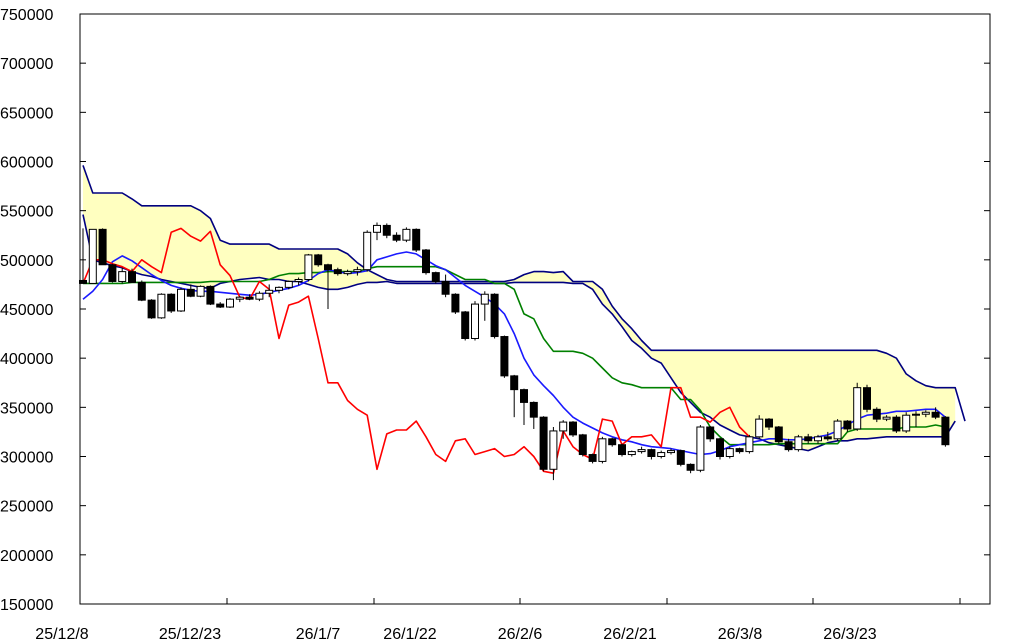 The width and height of the screenshot is (1024, 643). I want to click on x-tick-label: 26/3/8, so click(740, 634).